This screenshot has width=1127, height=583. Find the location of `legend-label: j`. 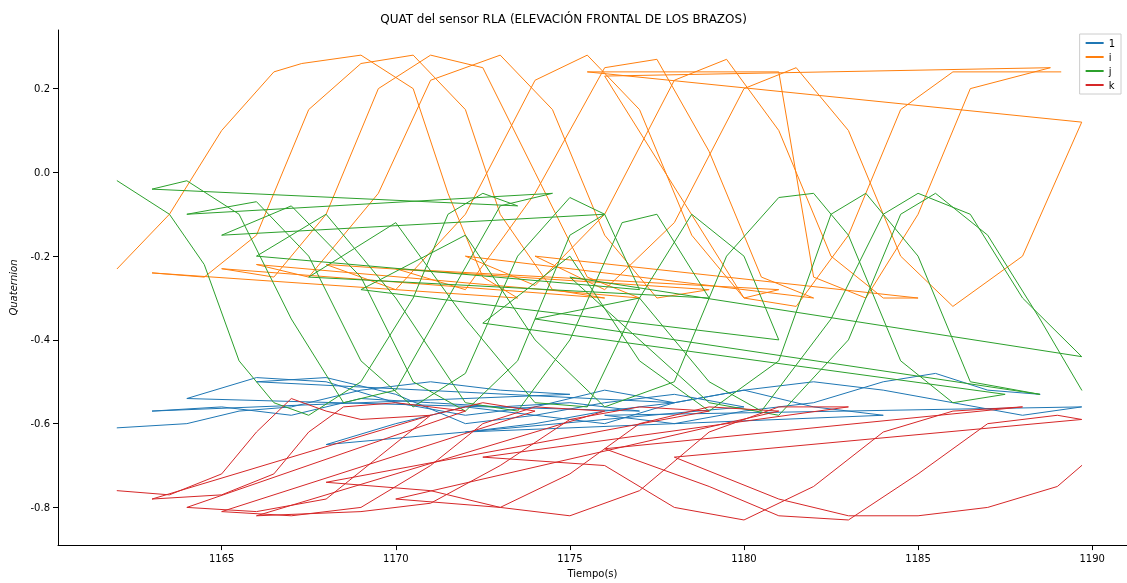

legend-label: j is located at coordinates (1109, 71).